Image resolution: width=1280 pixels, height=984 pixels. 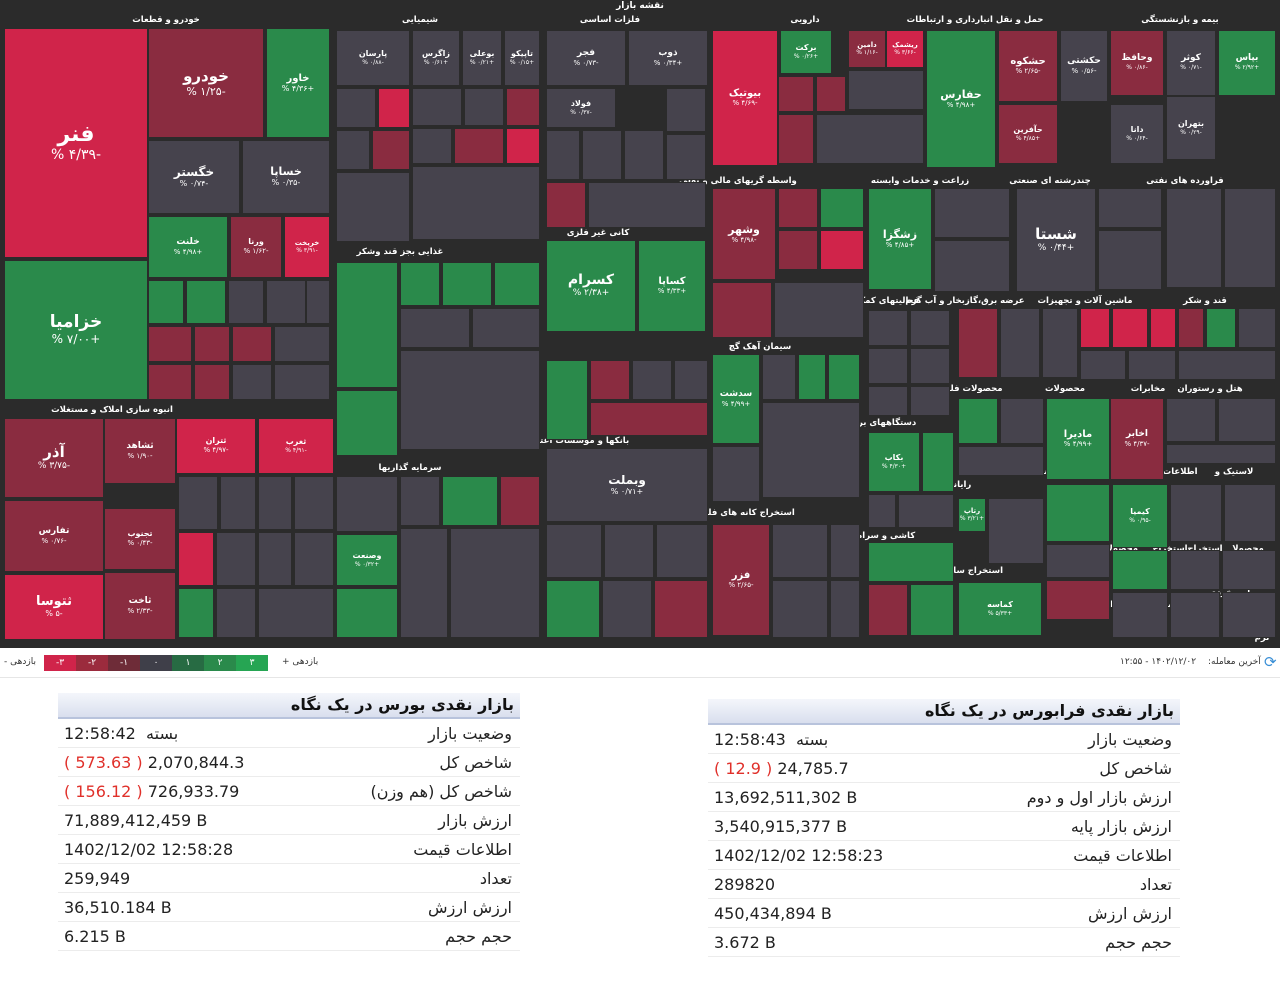 What do you see at coordinates (307, 247) in the screenshot?
I see `stock-tile: خریخت -۳/۹۱ %` at bounding box center [307, 247].